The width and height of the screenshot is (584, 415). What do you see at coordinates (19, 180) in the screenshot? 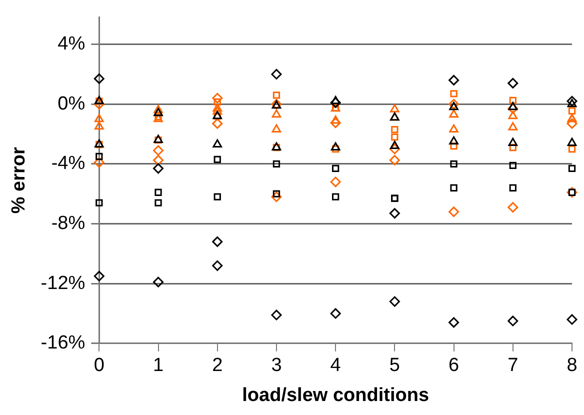
I see `y-axis-title: % error` at bounding box center [19, 180].